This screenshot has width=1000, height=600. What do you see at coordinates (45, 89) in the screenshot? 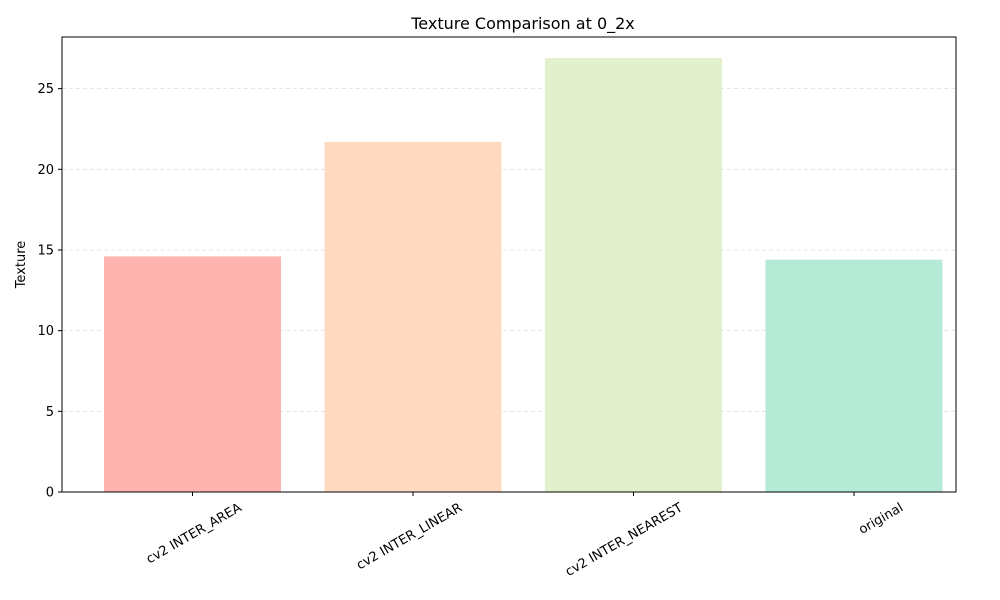
I see `y-tick-label: 25` at bounding box center [45, 89].